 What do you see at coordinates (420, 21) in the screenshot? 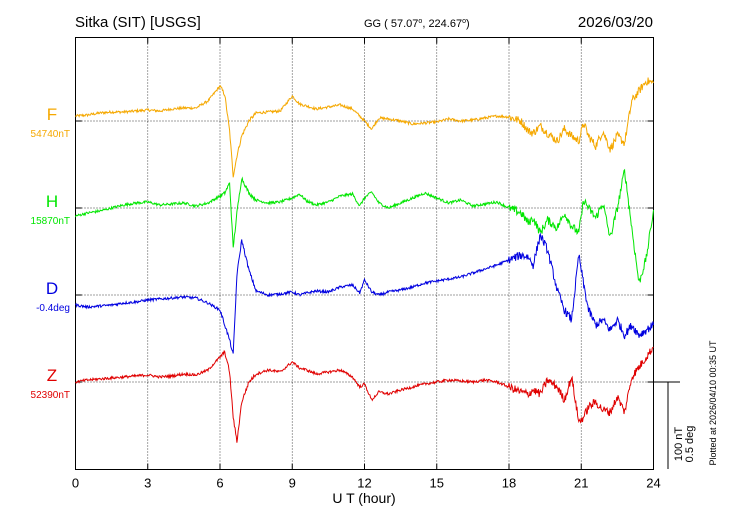
I see `deg-mark-1: o` at bounding box center [420, 21].